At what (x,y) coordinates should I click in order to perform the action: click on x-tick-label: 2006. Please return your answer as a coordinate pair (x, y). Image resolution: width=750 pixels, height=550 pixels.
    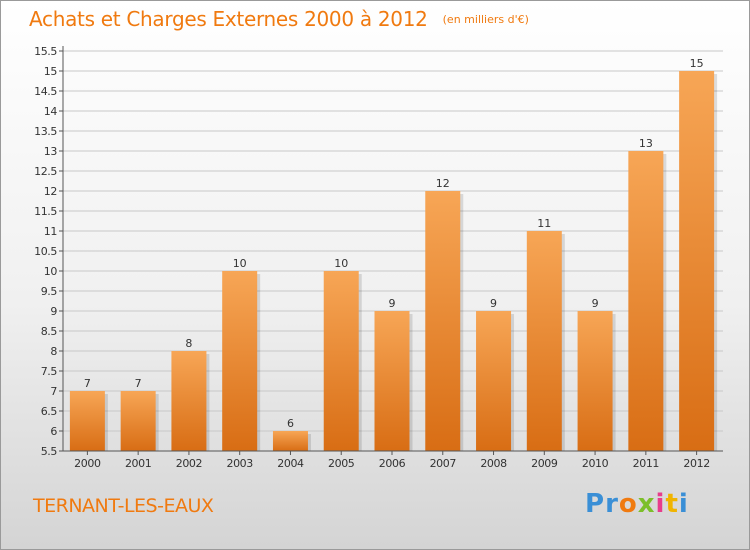
    Looking at the image, I should click on (392, 463).